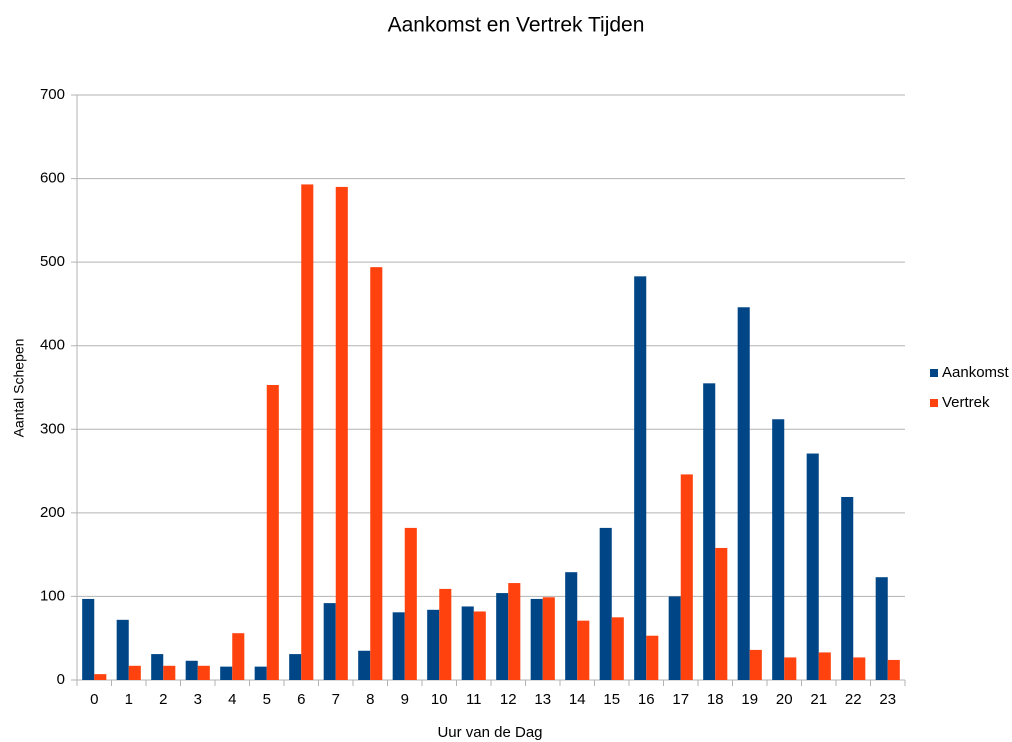 Image resolution: width=1012 pixels, height=742 pixels. What do you see at coordinates (61, 679) in the screenshot?
I see `y-tick-label: 0` at bounding box center [61, 679].